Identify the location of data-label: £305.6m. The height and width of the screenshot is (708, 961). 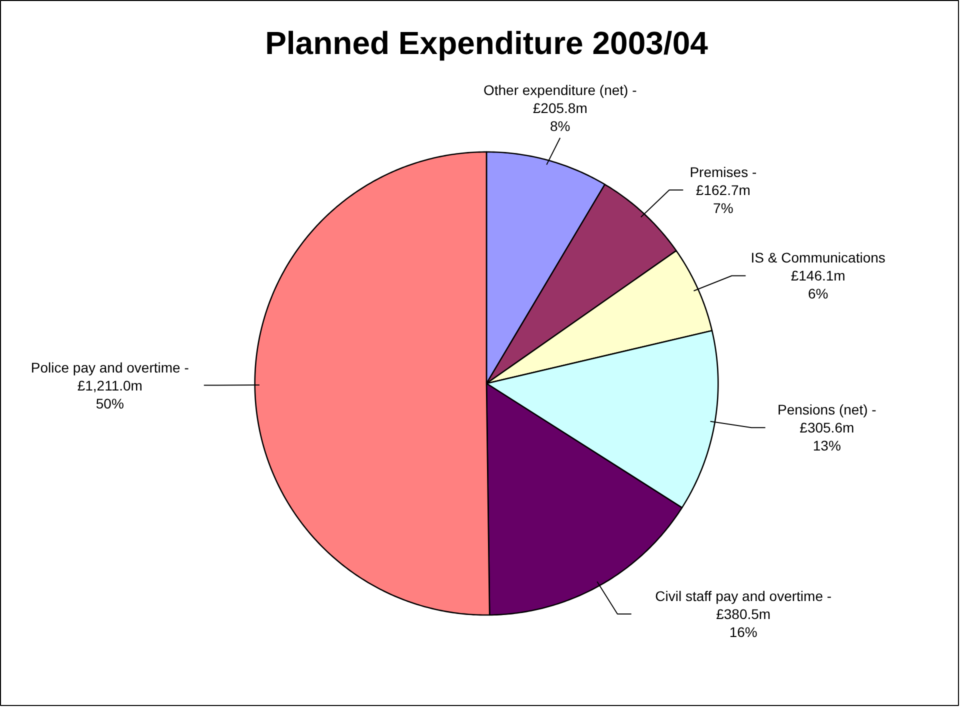
(827, 428).